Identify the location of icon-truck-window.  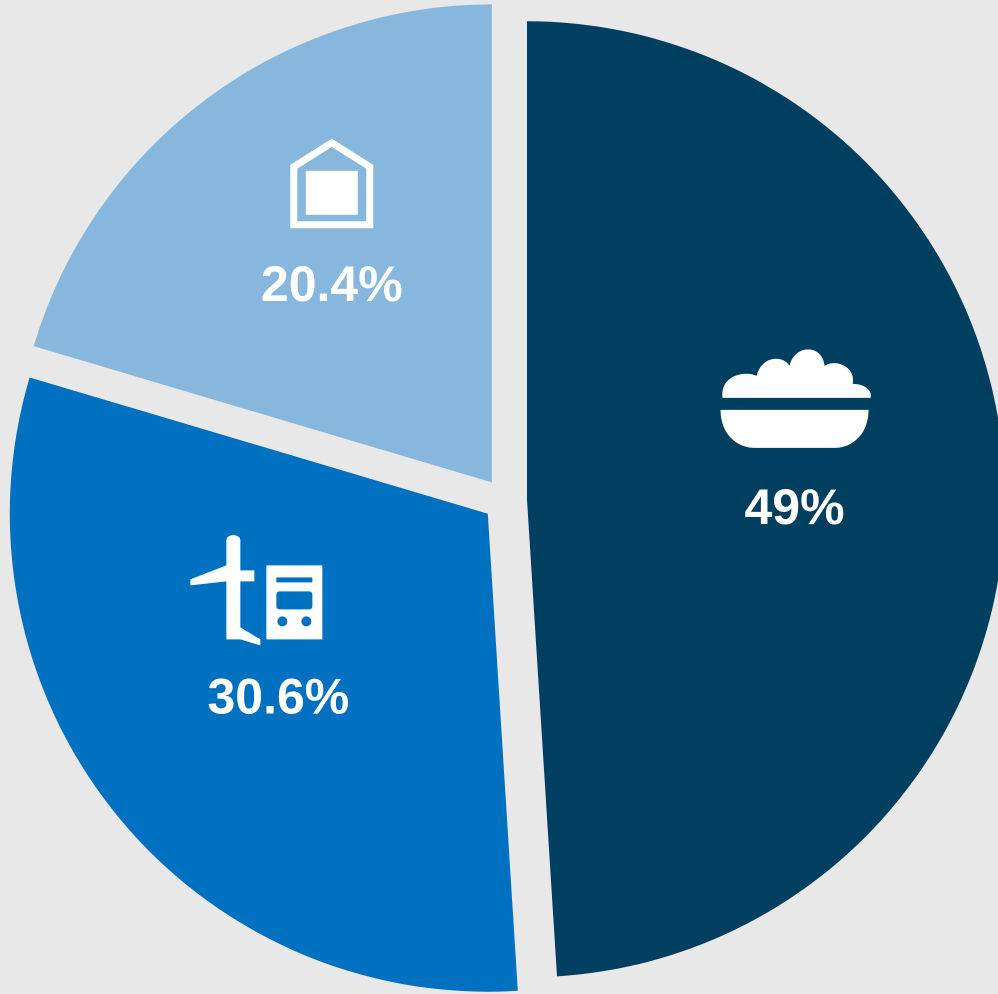
(294, 600).